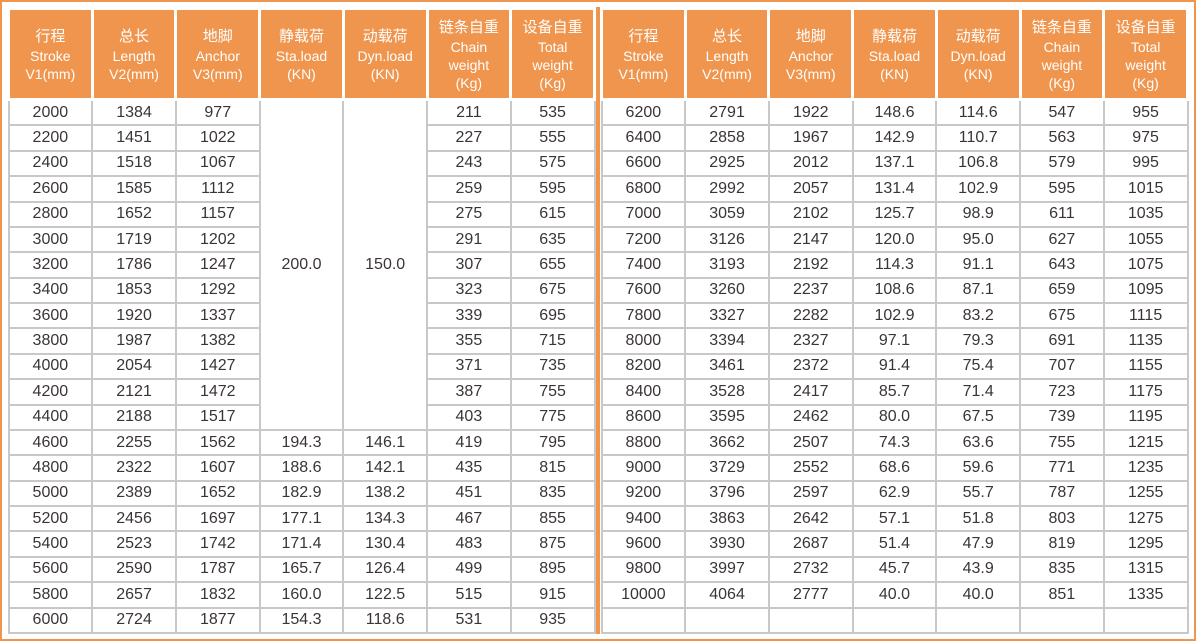 This screenshot has width=1196, height=641. What do you see at coordinates (552, 189) in the screenshot?
I see `table-cell: 595` at bounding box center [552, 189].